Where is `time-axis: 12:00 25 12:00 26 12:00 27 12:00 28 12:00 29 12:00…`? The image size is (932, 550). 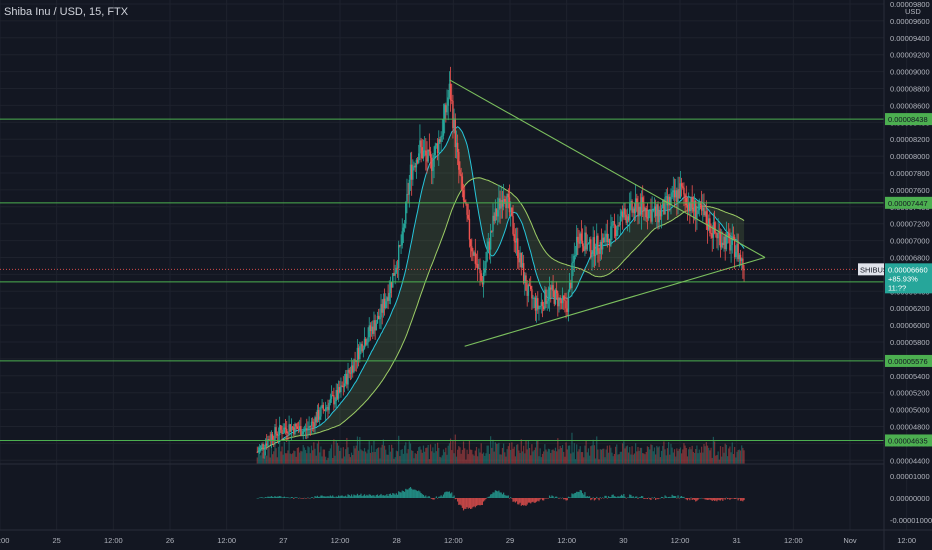
time-axis: 12:00 25 12:00 26 12:00 27 12:00 28 12:00 29 12:00… is located at coordinates (458, 540).